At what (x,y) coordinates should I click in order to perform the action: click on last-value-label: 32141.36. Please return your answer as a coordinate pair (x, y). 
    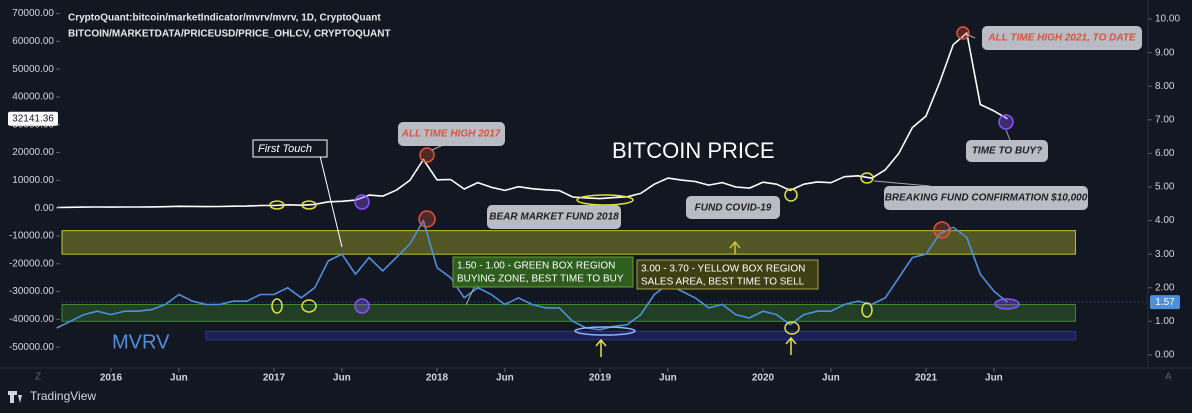
    Looking at the image, I should click on (33, 118).